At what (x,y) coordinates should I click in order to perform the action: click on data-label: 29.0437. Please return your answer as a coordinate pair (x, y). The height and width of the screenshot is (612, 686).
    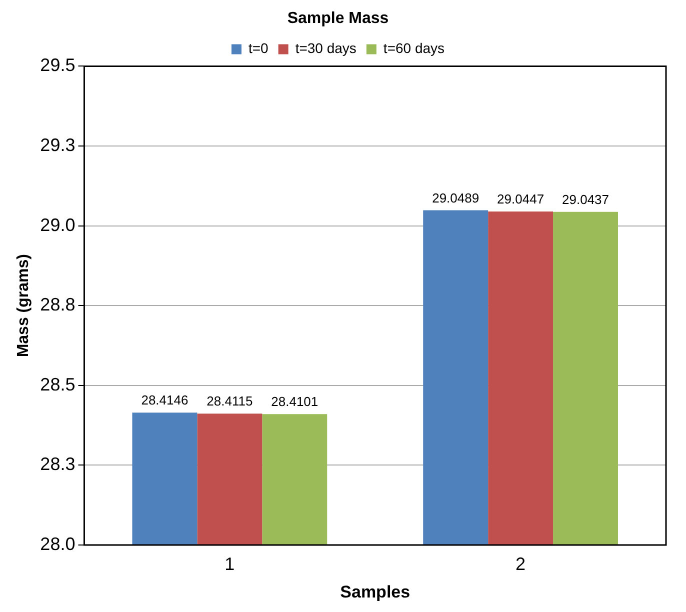
    Looking at the image, I should click on (586, 199).